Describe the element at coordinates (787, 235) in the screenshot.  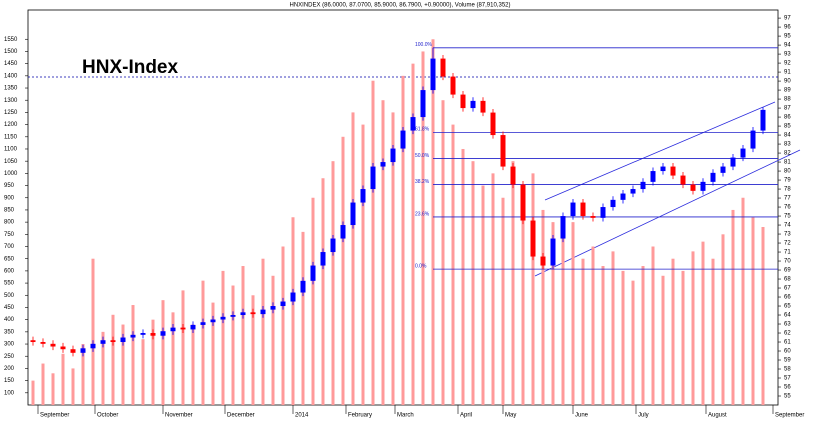
I see `y2-tick-label: 73` at that location.